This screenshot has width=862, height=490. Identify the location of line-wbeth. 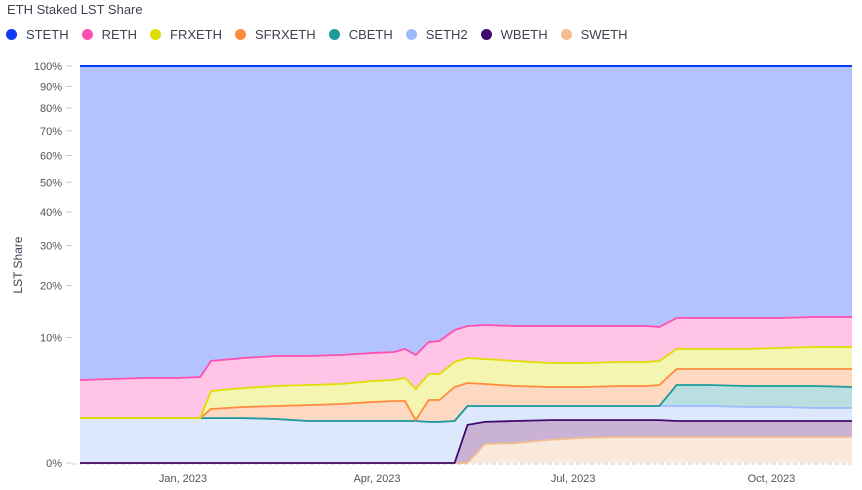
(466, 441).